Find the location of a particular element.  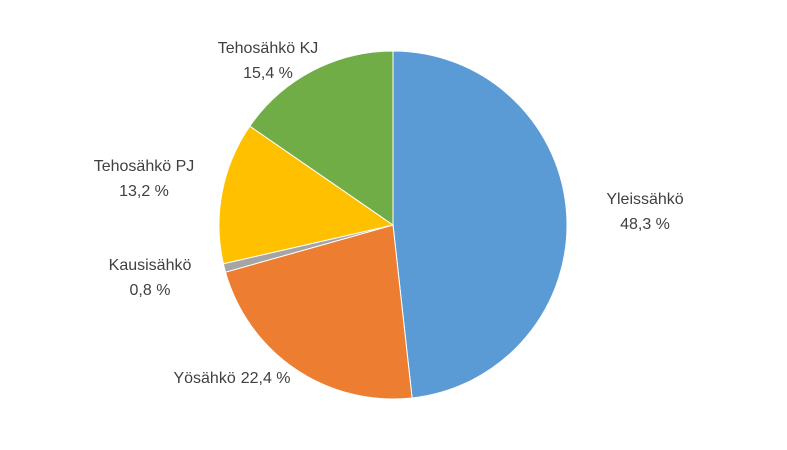

value-label: 48,3 % is located at coordinates (645, 224).